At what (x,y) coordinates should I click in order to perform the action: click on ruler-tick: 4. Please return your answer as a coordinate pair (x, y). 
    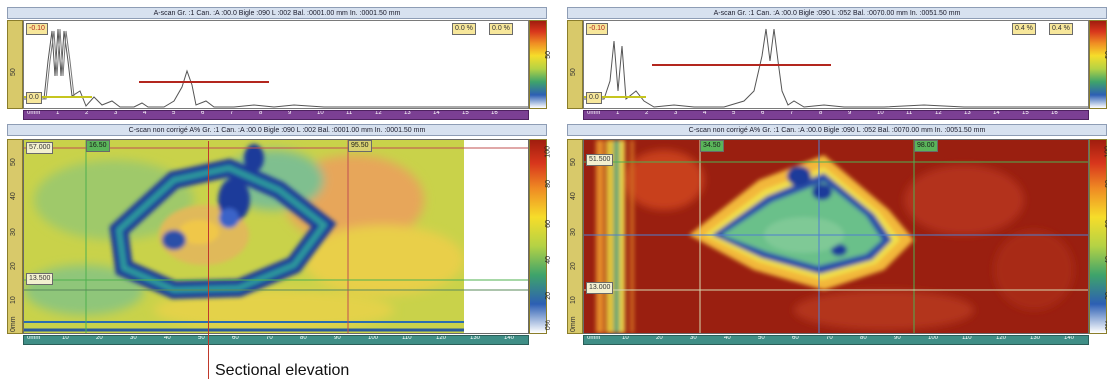
    Looking at the image, I should click on (705, 113).